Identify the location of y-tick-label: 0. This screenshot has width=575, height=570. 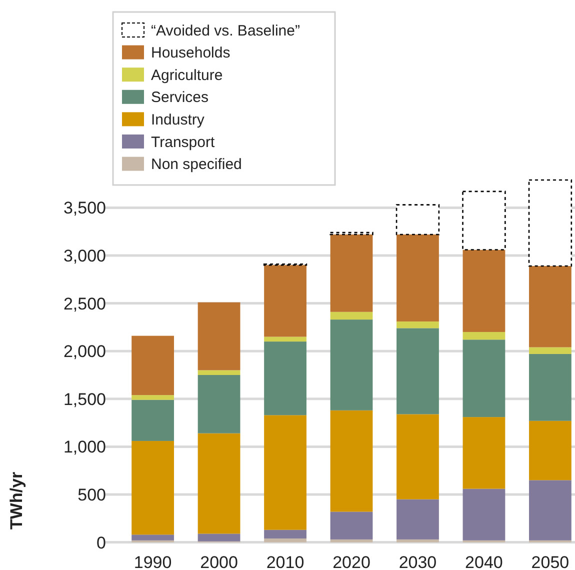
(101, 542).